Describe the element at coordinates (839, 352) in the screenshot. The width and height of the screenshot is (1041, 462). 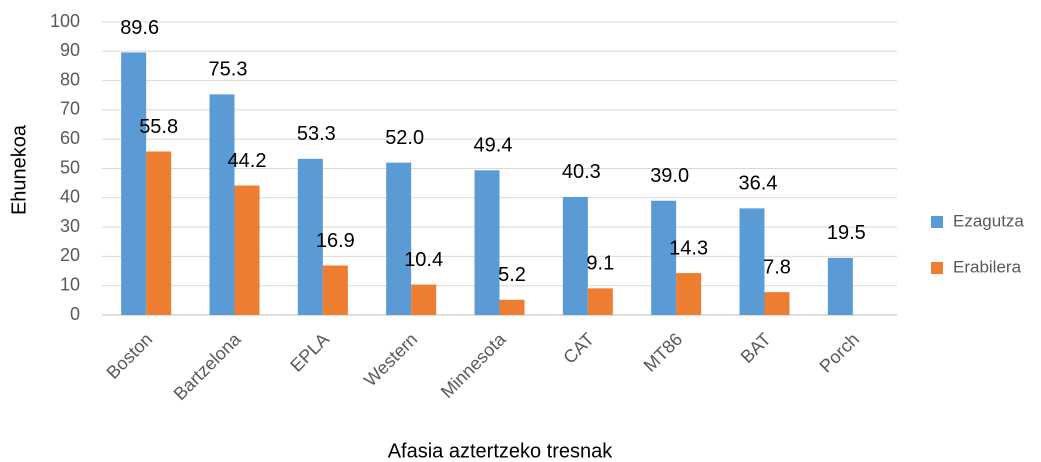
I see `x-tick-label: Porch` at that location.